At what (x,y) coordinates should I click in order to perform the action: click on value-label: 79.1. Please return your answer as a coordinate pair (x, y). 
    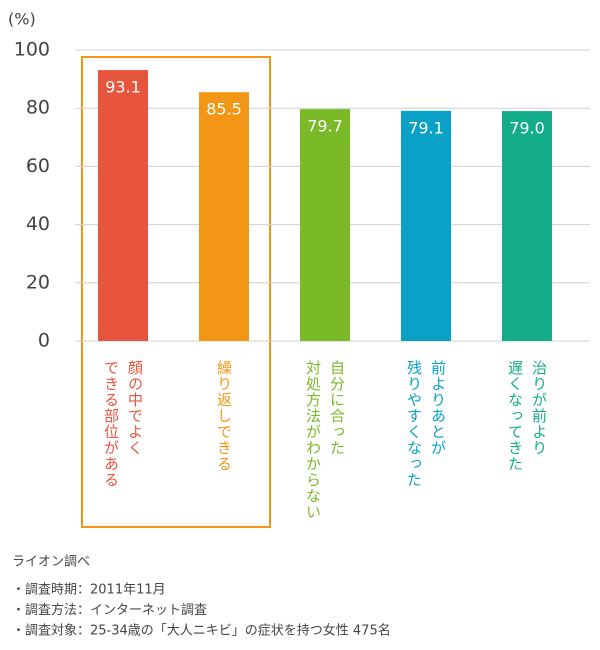
    Looking at the image, I should click on (426, 127).